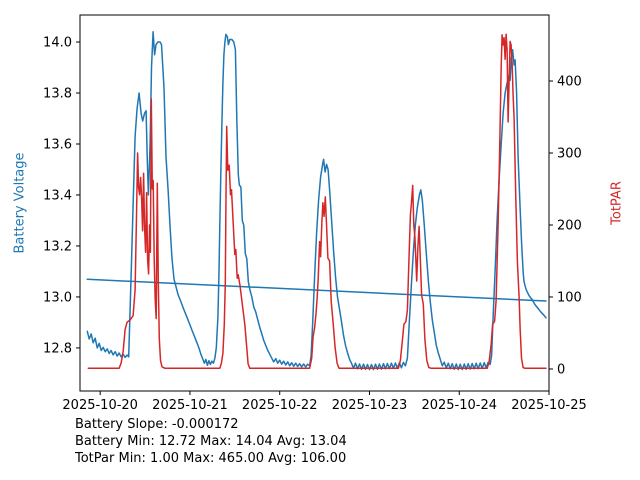 Image resolution: width=640 pixels, height=480 pixels. What do you see at coordinates (190, 405) in the screenshot?
I see `x-tick-label: 2025-10-21` at bounding box center [190, 405].